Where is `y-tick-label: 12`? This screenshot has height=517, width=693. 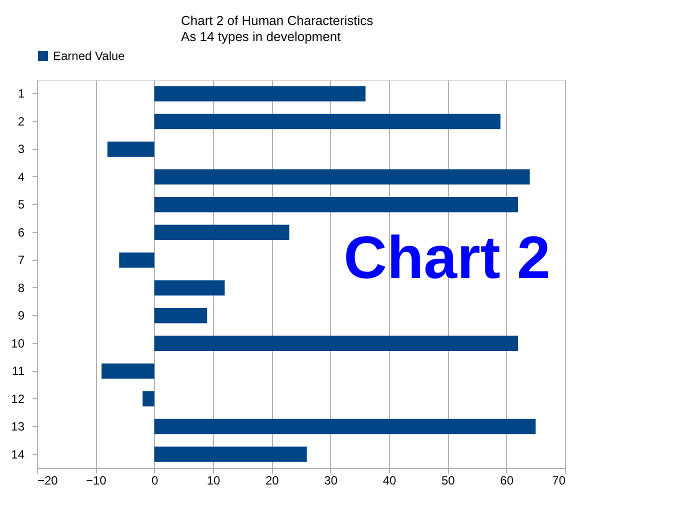
y-tick-label: 12 is located at coordinates (18, 399).